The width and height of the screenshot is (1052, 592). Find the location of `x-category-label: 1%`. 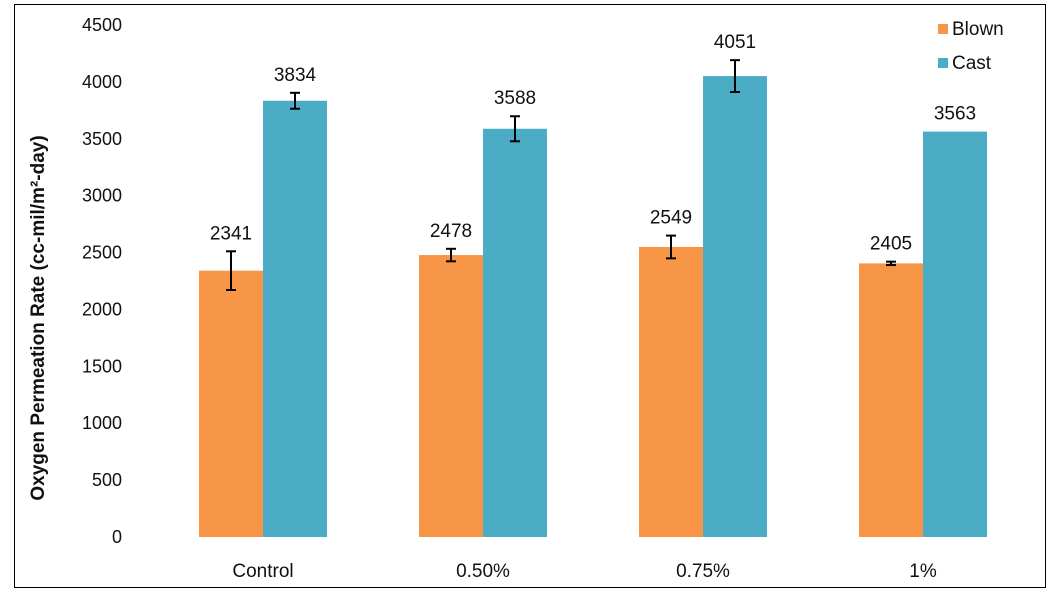

x-category-label: 1% is located at coordinates (923, 571).